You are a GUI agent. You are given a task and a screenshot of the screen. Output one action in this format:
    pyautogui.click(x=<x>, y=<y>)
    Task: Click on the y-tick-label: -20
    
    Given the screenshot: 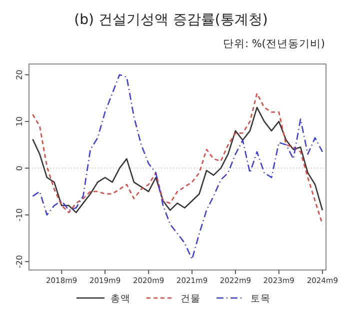 What is the action you would take?
    pyautogui.click(x=19, y=261)
    